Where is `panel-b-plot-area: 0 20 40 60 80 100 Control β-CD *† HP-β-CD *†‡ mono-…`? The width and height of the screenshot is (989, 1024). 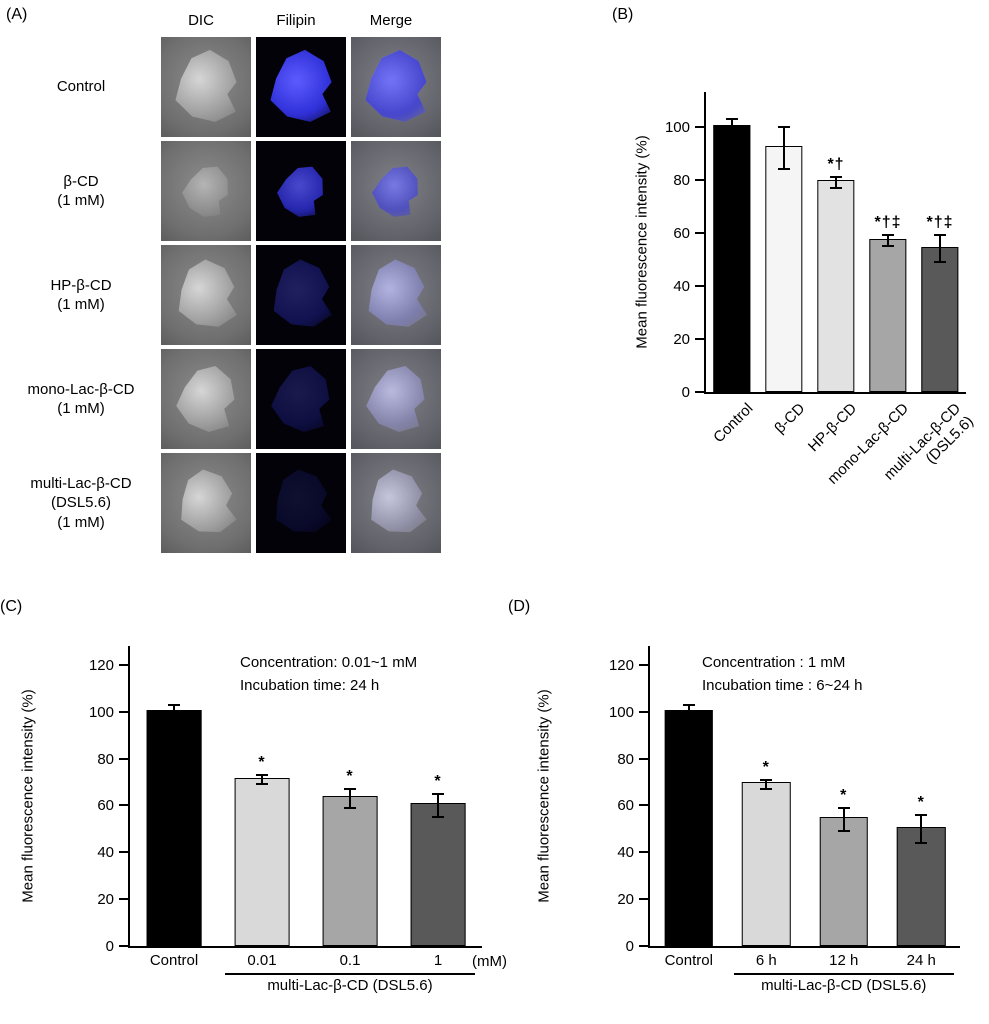 panel-b-plot-area: 0 20 40 60 80 100 Control β-CD *† HP-β-CD *†‡ mono-… is located at coordinates (821, 290).